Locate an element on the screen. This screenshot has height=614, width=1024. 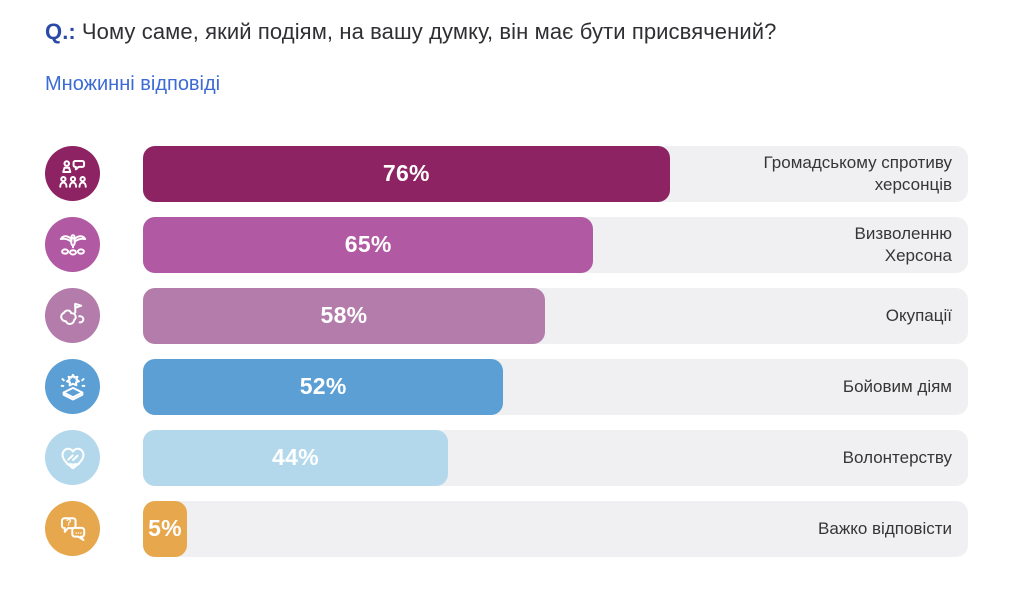
bar-track: 58% Окупації is located at coordinates (555, 315).